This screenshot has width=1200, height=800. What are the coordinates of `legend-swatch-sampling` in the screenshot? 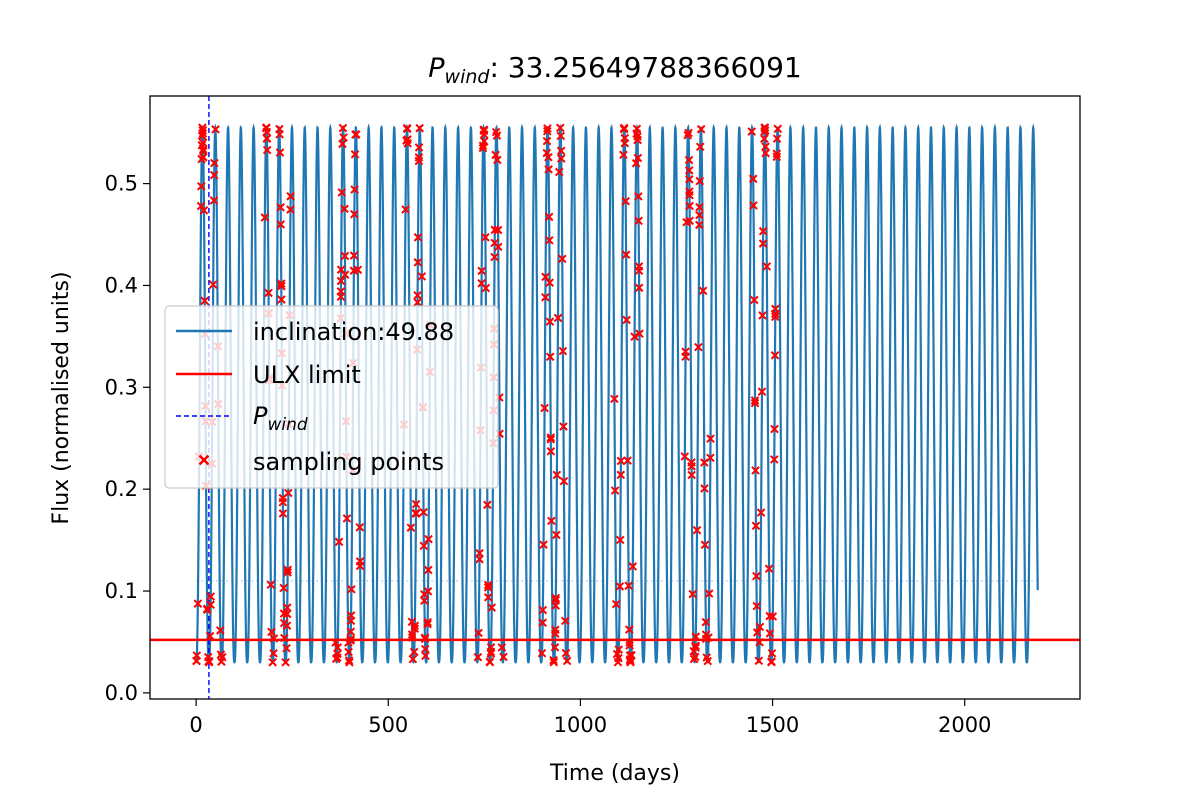 It's located at (204, 460).